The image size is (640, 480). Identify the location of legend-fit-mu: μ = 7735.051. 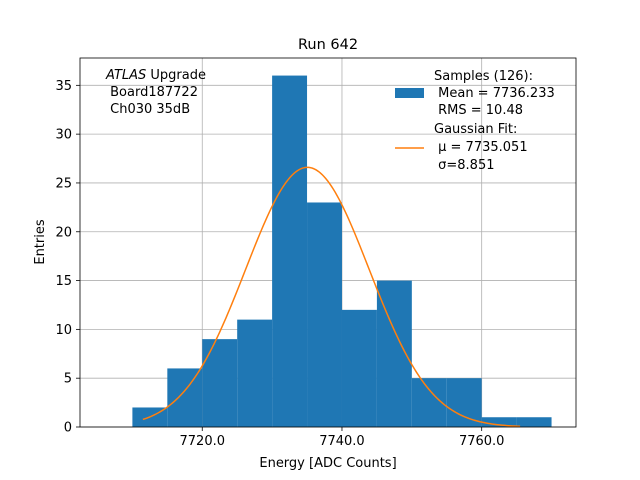
(481, 147).